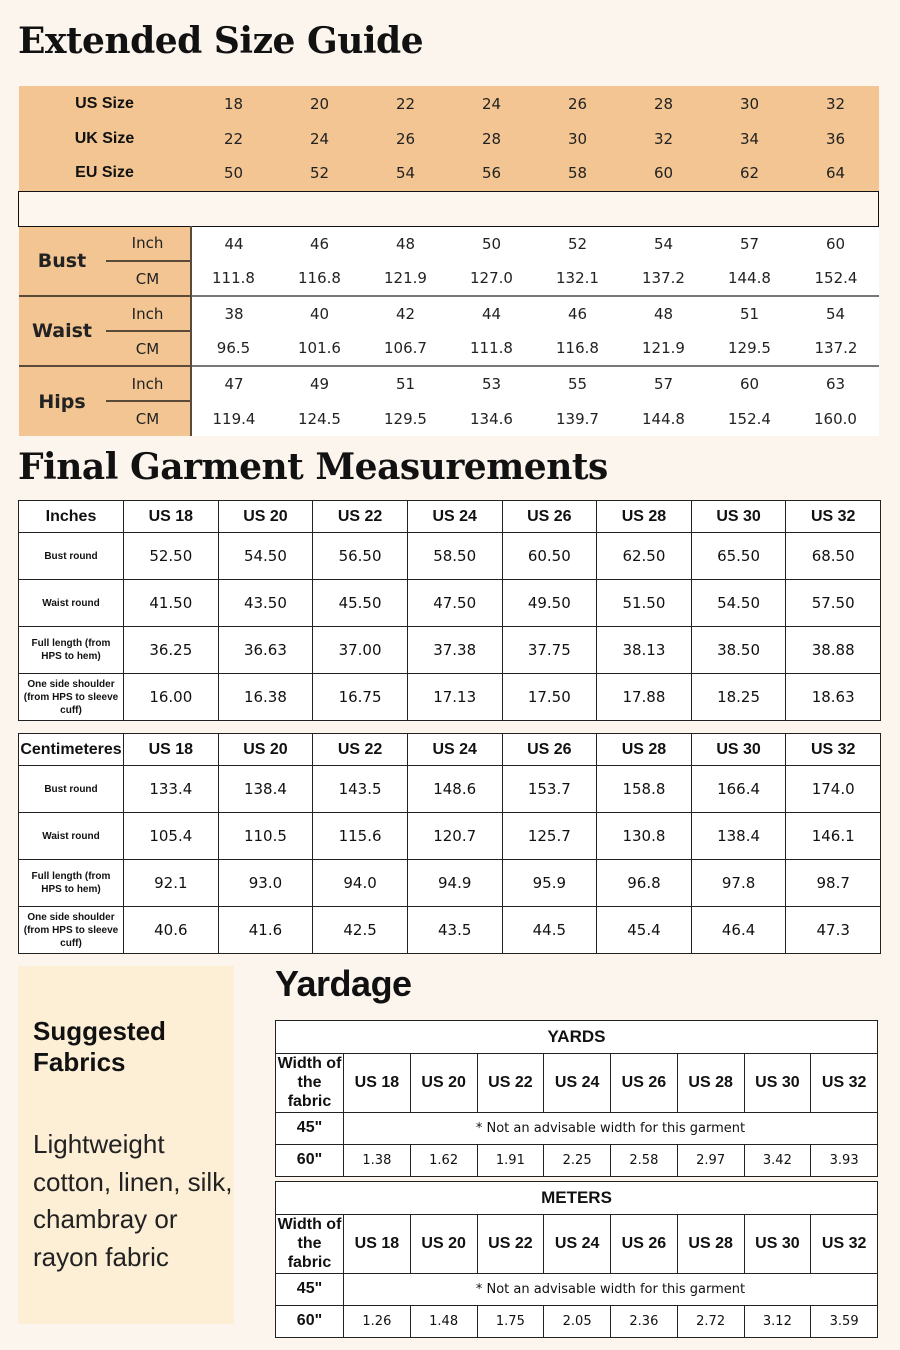  What do you see at coordinates (319, 279) in the screenshot?
I see `measurement-value: 116.8` at bounding box center [319, 279].